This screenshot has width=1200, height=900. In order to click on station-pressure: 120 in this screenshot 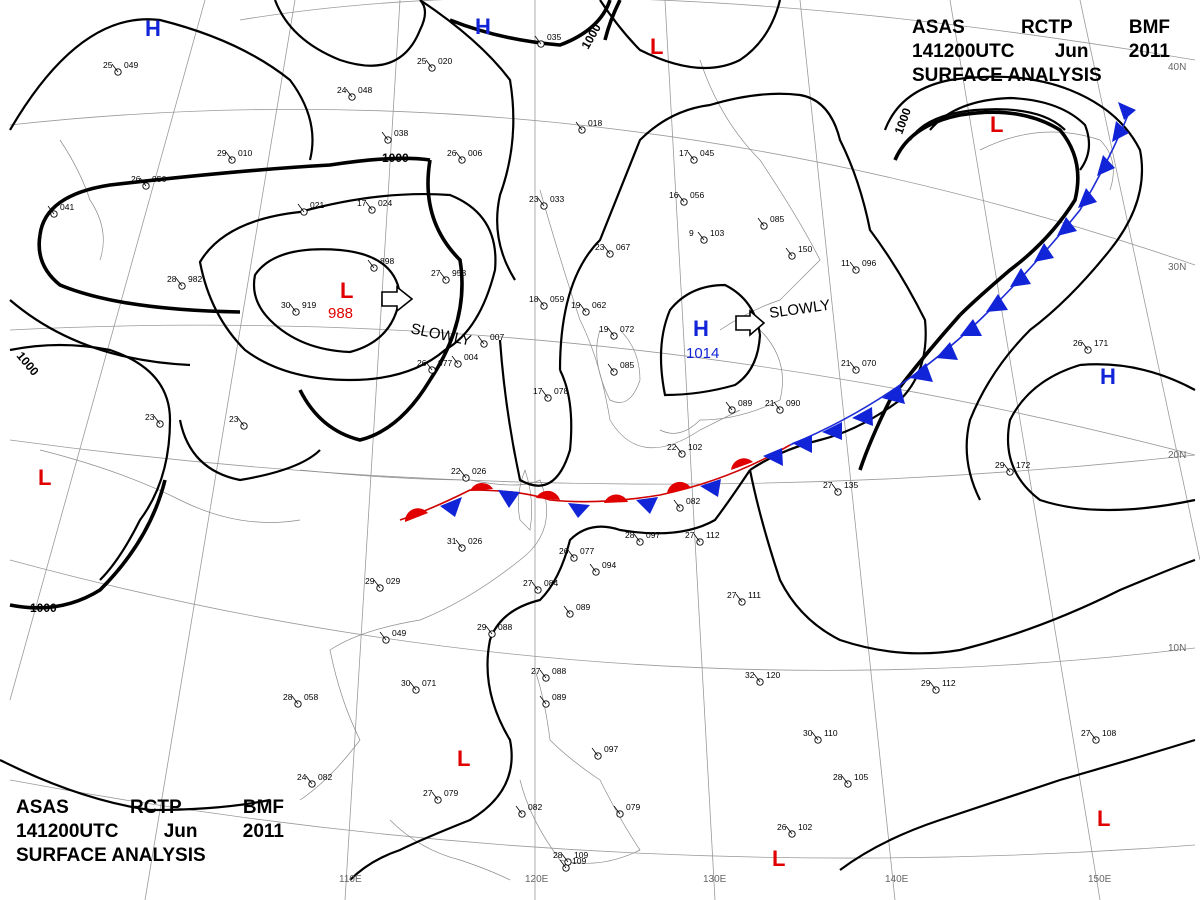, I will do `click(773, 675)`.